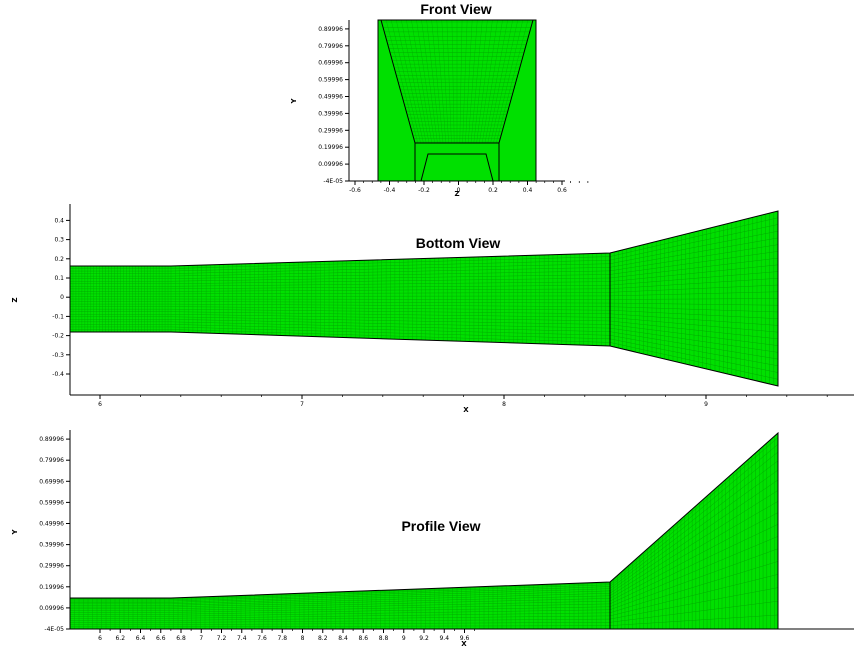 The image size is (854, 648). Describe the element at coordinates (222, 638) in the screenshot. I see `x-tick-label: 7.2` at that location.